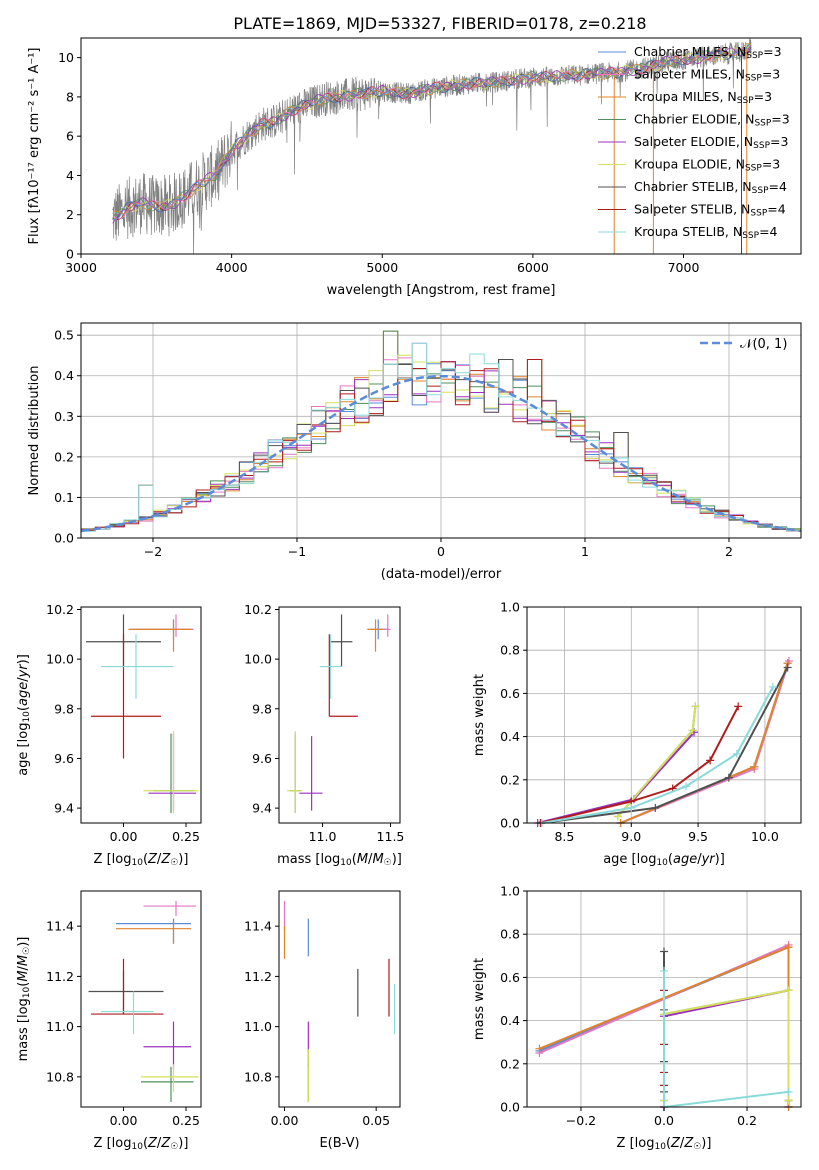 This screenshot has height=1170, width=819. What do you see at coordinates (712, 120) in the screenshot?
I see `legend-label: Chabrier ELODIE, NSSP=3` at bounding box center [712, 120].